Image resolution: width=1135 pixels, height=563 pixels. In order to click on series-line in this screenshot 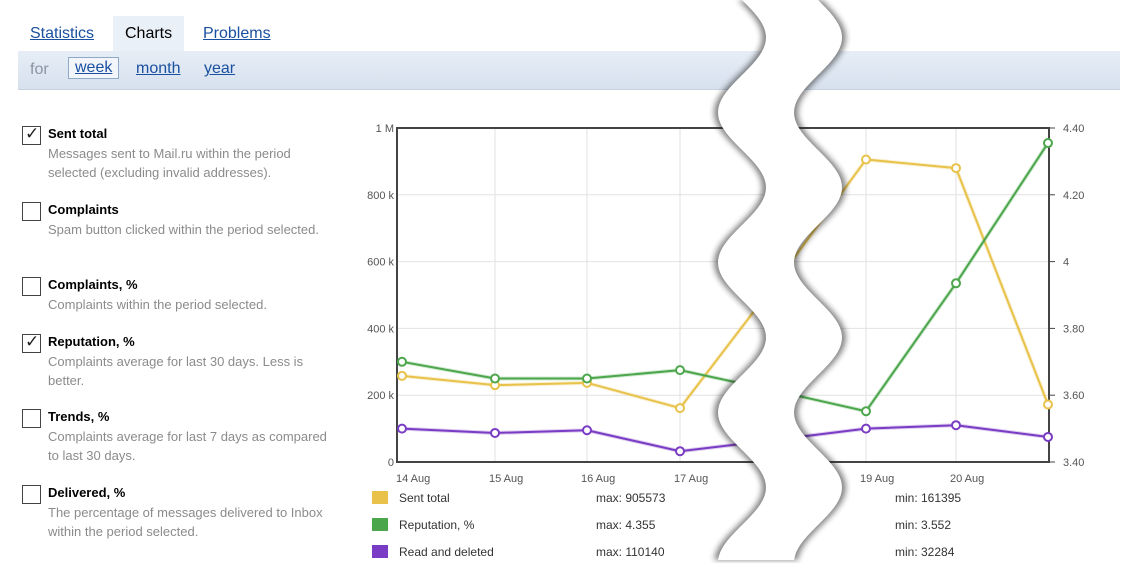, I will do `click(725, 438)`.